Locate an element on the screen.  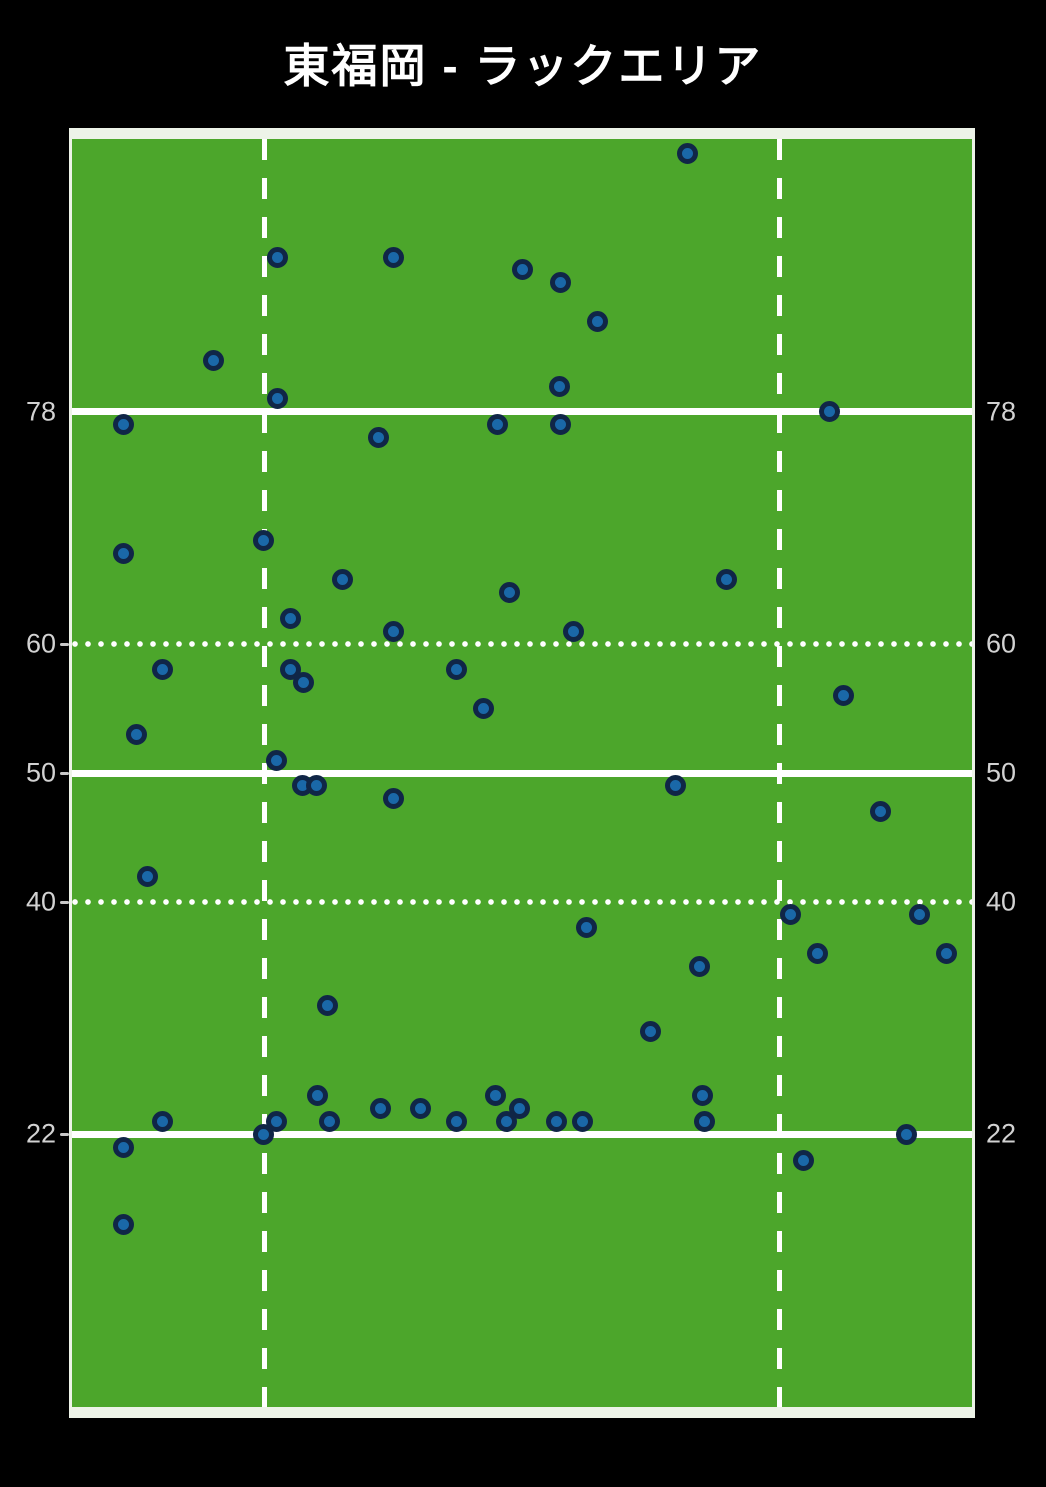
y-tick-label-left-22: 22 is located at coordinates (40, 1133).